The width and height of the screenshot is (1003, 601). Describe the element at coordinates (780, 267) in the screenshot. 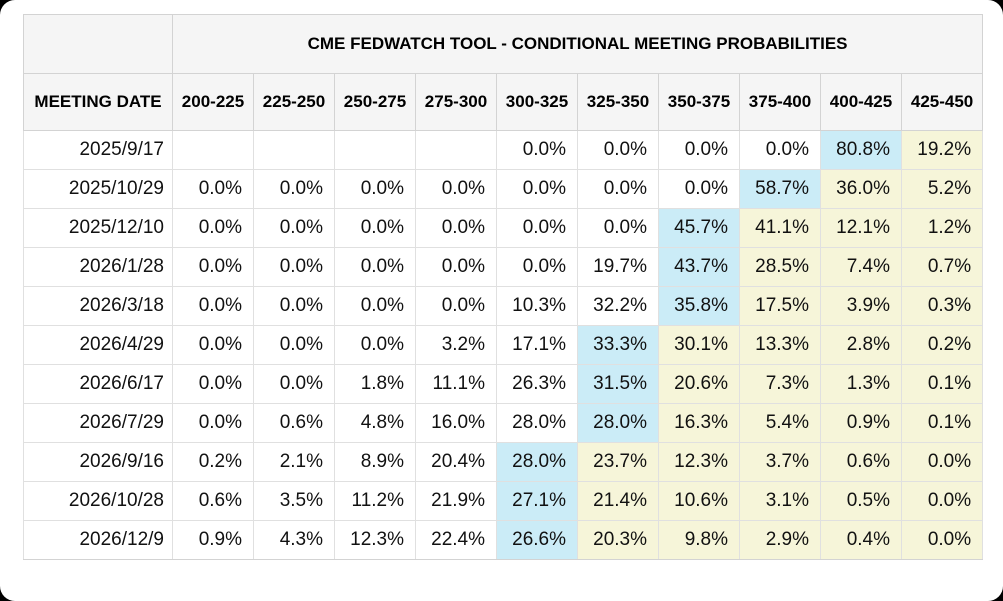

I see `probability-cell: 28.5%` at that location.